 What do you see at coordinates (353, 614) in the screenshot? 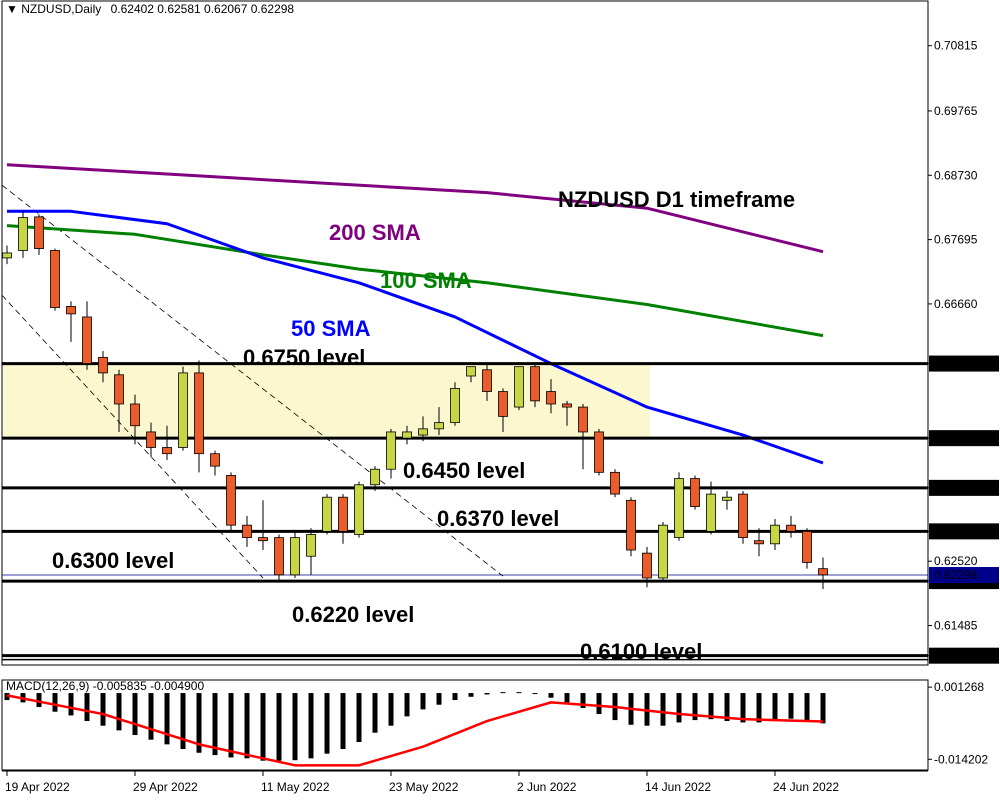
I see `level-label-4: 0.6220 level` at bounding box center [353, 614].